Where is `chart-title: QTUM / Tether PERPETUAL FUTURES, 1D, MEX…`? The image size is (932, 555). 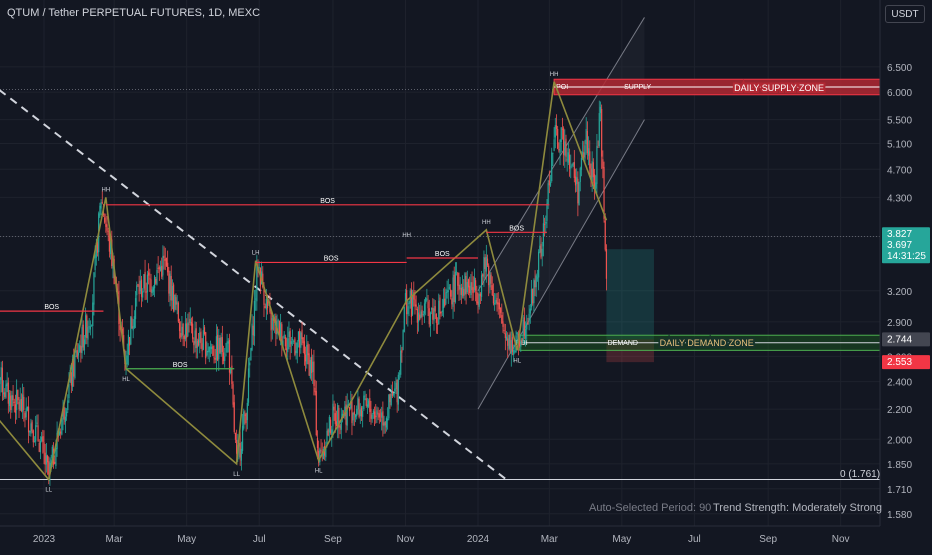
chart-title: QTUM / Tether PERPETUAL FUTURES, 1D, MEX… is located at coordinates (134, 13).